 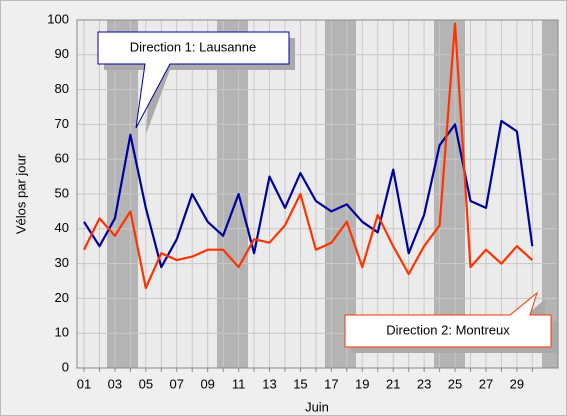 I want to click on x-tick-label: 25, so click(x=455, y=383).